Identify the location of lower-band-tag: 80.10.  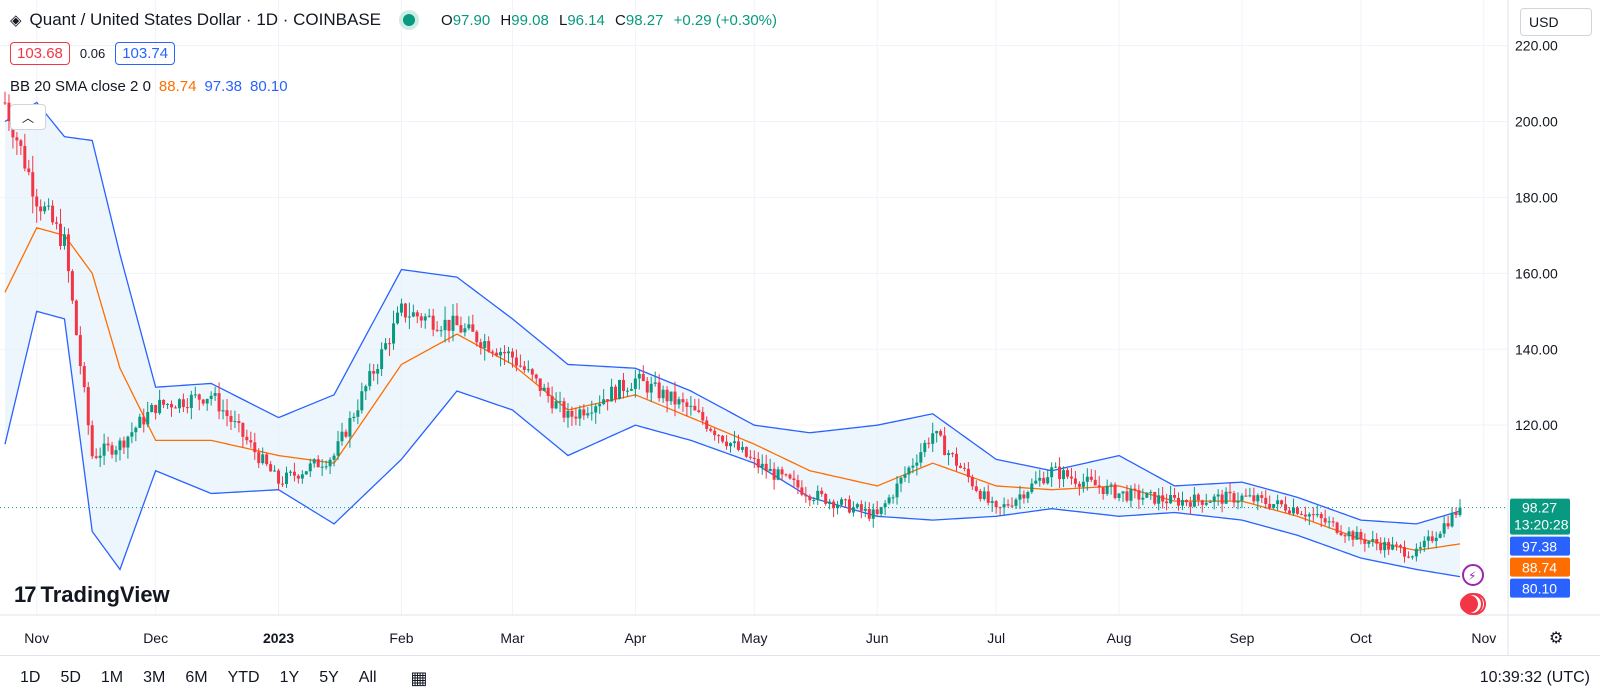
(1540, 588).